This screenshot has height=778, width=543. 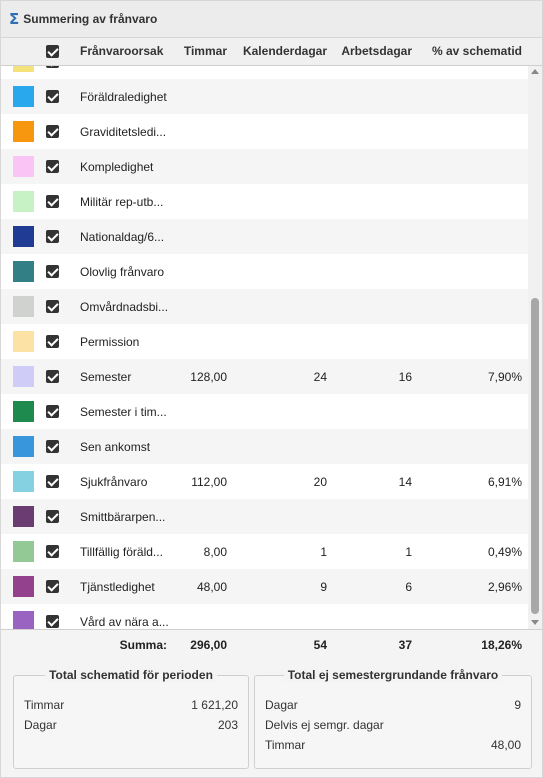 I want to click on summary-row: Summa: 296,00 54 37 18,26%, so click(x=271, y=644).